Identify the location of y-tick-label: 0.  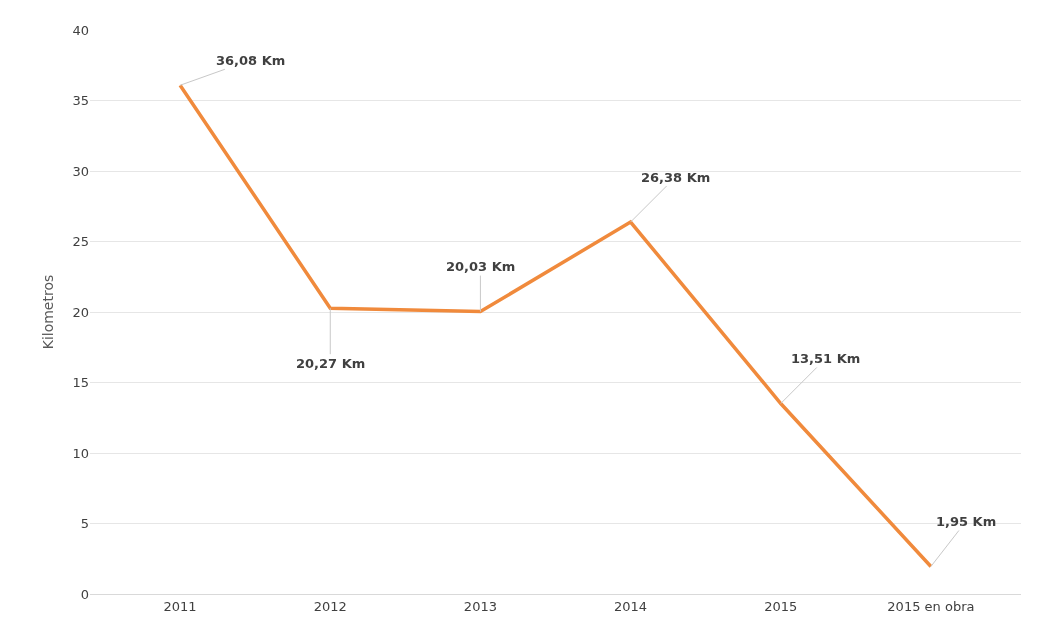
(84, 594).